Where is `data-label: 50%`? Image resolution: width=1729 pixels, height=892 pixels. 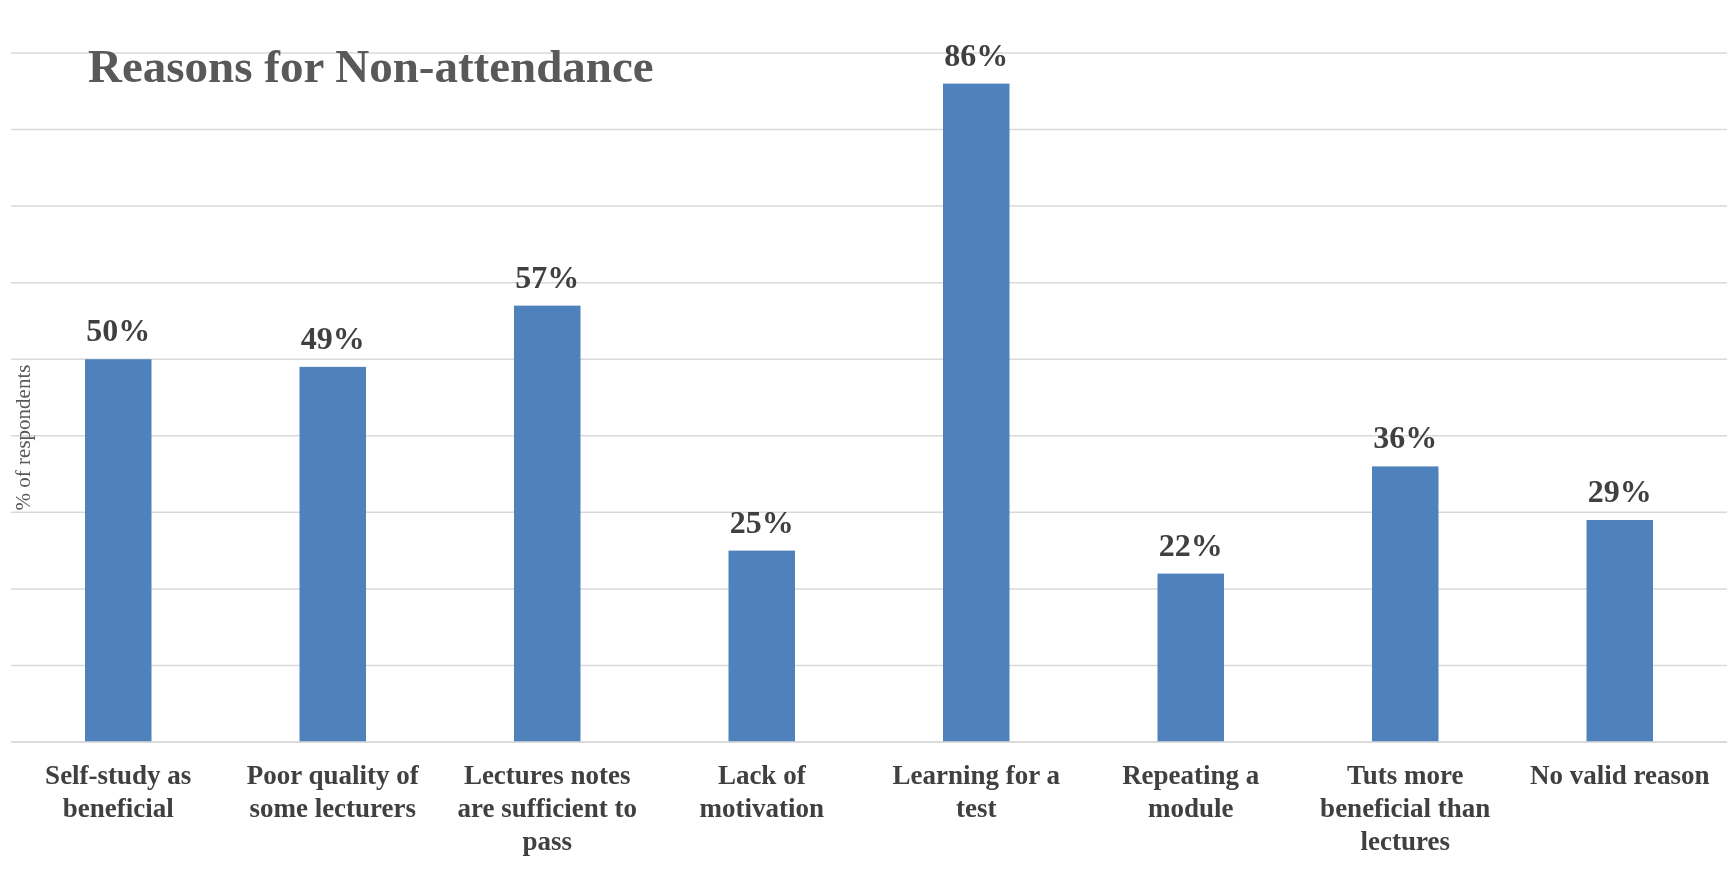 data-label: 50% is located at coordinates (118, 330).